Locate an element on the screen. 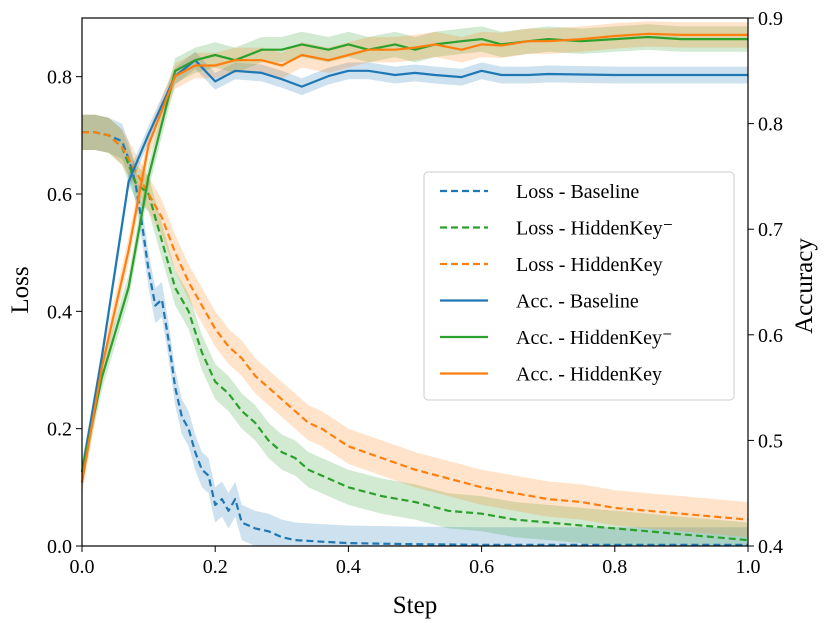 This screenshot has height=623, width=830. y-left-tick-label: 0.4 is located at coordinates (59, 312).